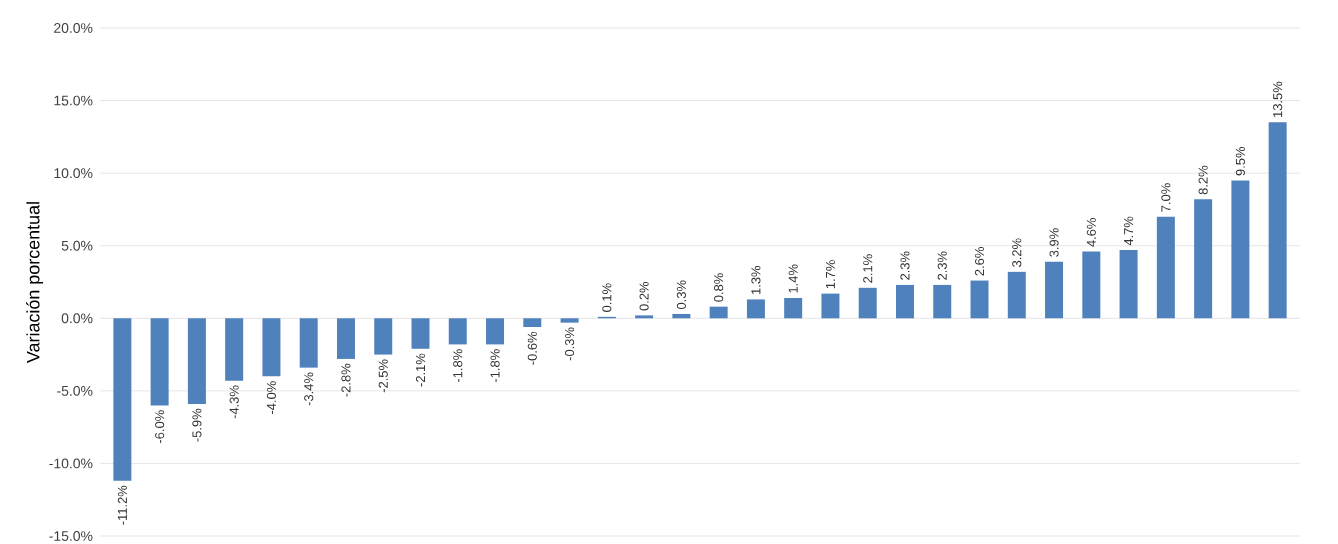 This screenshot has width=1338, height=544. Describe the element at coordinates (35, 282) in the screenshot. I see `y-axis-title: Variación porcentual` at that location.